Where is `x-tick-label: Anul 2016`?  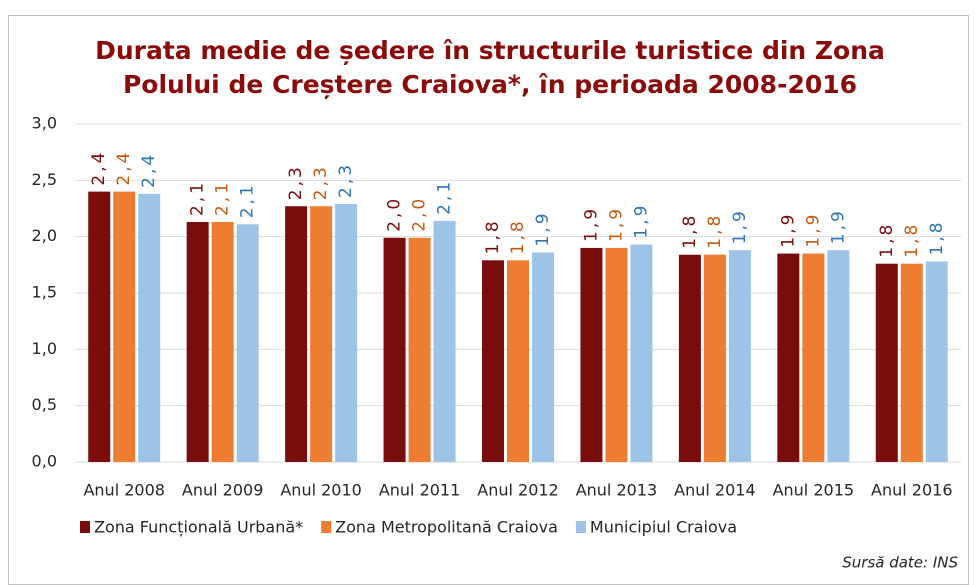 x-tick-label: Anul 2016 is located at coordinates (911, 490).